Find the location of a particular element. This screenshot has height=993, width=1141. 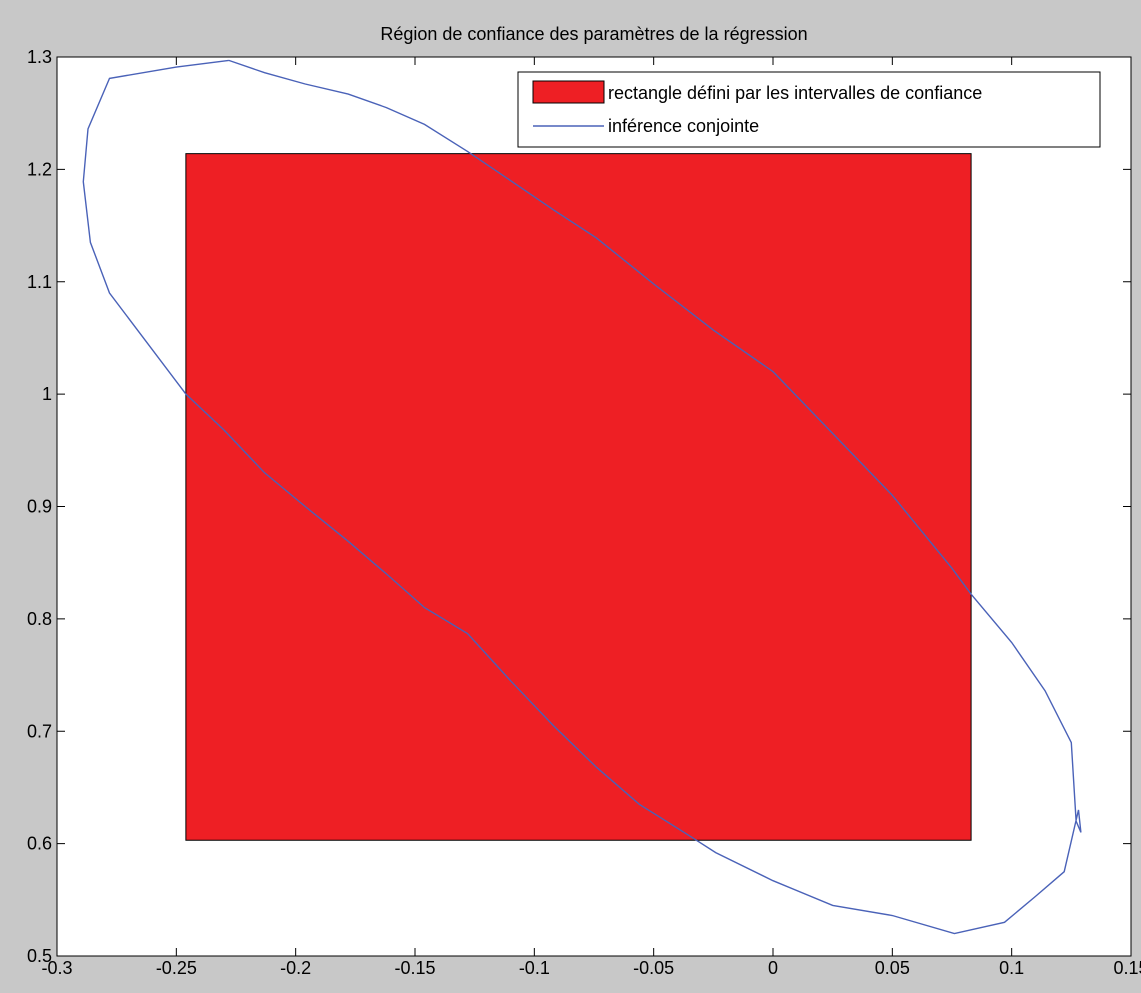

y-tick-label: 1.3 is located at coordinates (39, 57).